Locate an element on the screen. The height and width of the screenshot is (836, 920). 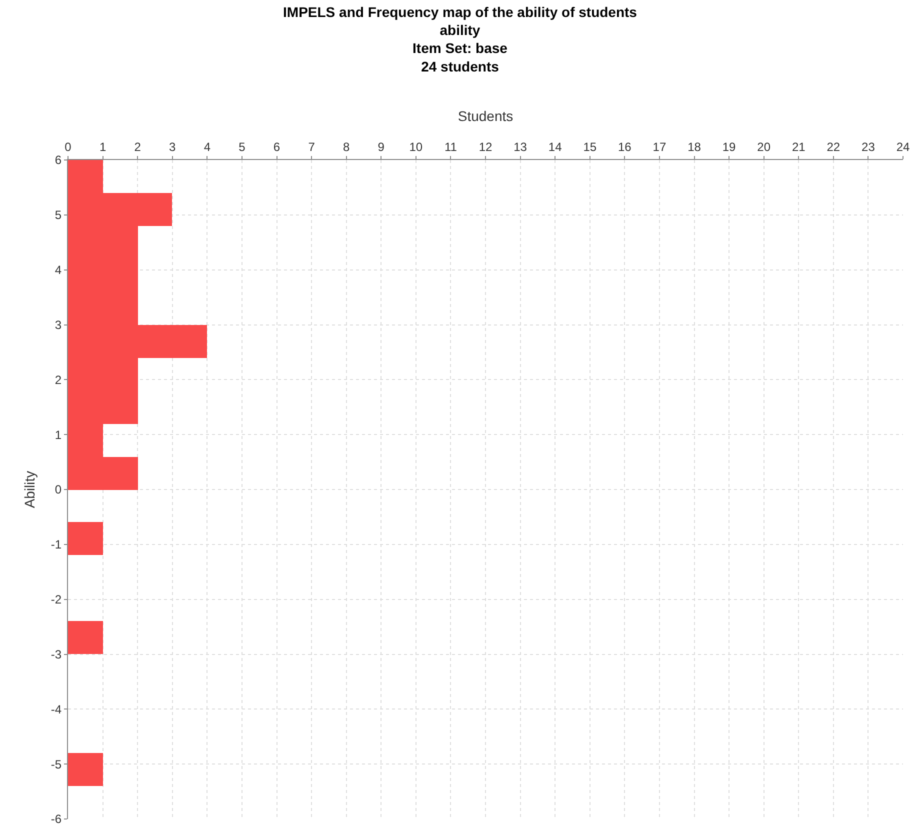
x-tick-label: 22 is located at coordinates (833, 147).